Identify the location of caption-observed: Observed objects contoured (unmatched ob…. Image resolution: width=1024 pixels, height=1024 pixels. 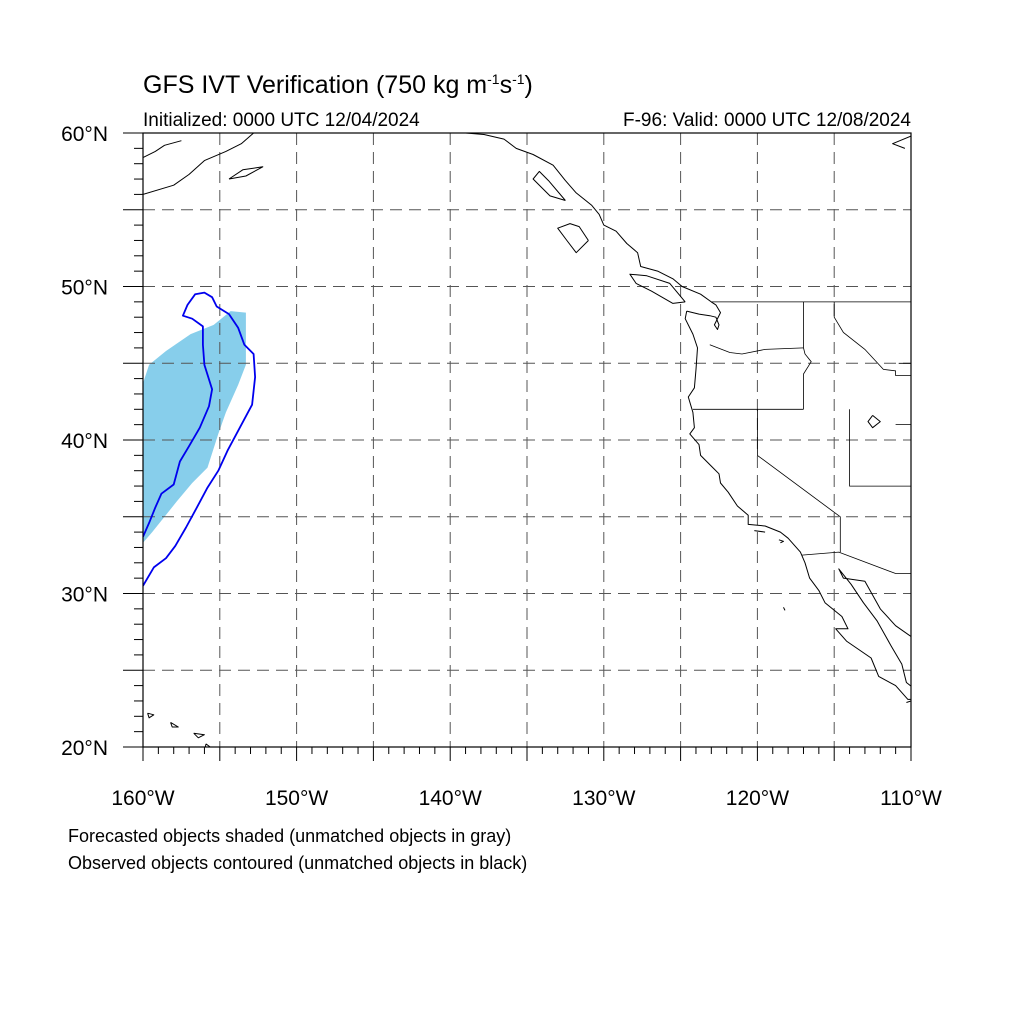
(298, 863).